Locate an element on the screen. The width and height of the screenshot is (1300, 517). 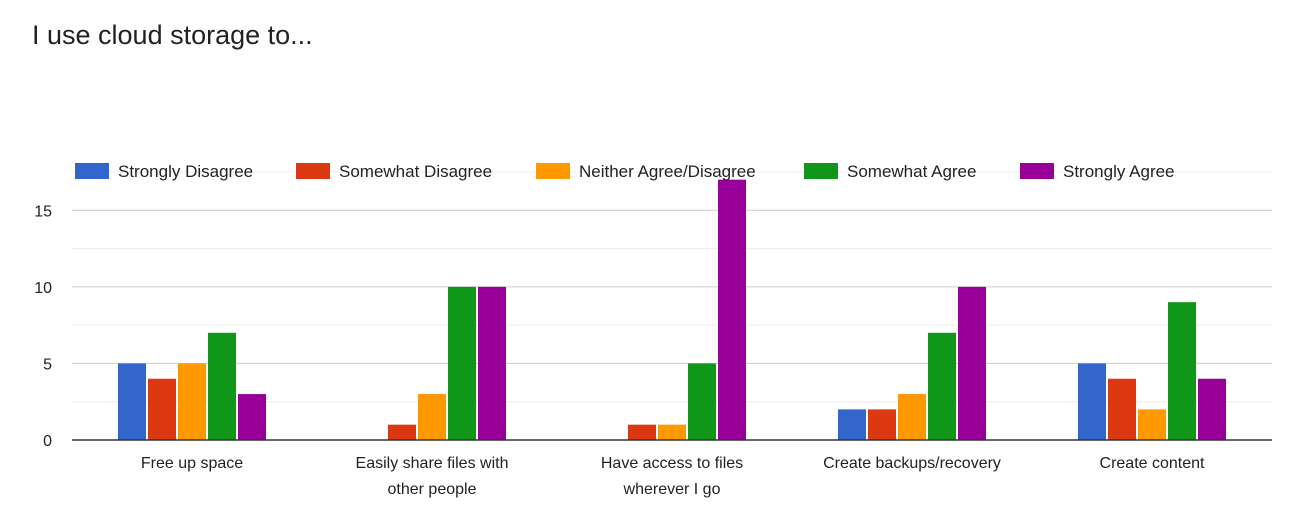
legend-label: Neither Agree/Disagree is located at coordinates (667, 171).